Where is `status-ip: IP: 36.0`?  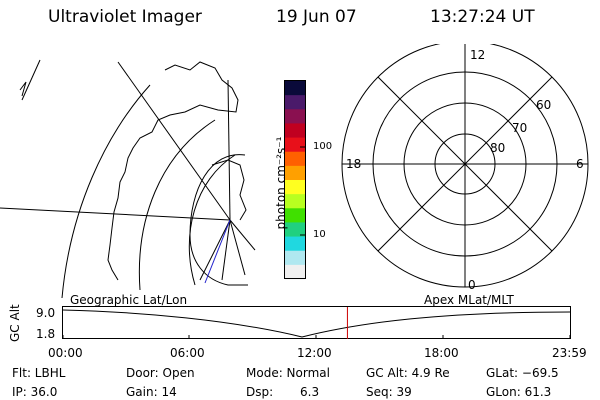 status-ip: IP: 36.0 is located at coordinates (35, 392).